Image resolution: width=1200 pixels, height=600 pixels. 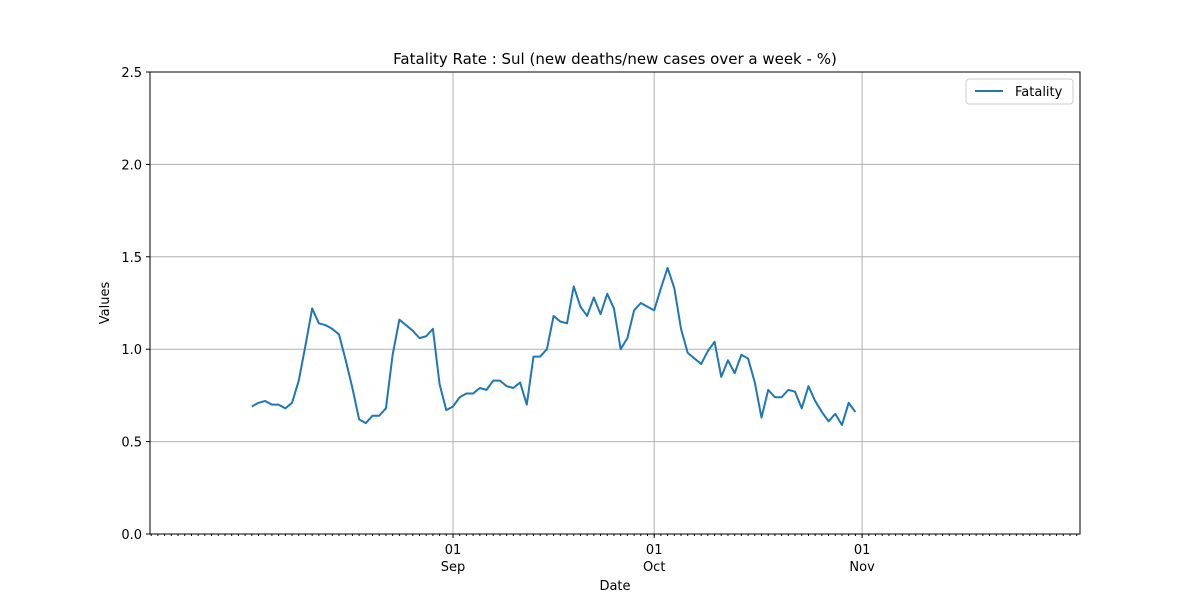 What do you see at coordinates (131, 350) in the screenshot?
I see `y-tick-label: 1.0` at bounding box center [131, 350].